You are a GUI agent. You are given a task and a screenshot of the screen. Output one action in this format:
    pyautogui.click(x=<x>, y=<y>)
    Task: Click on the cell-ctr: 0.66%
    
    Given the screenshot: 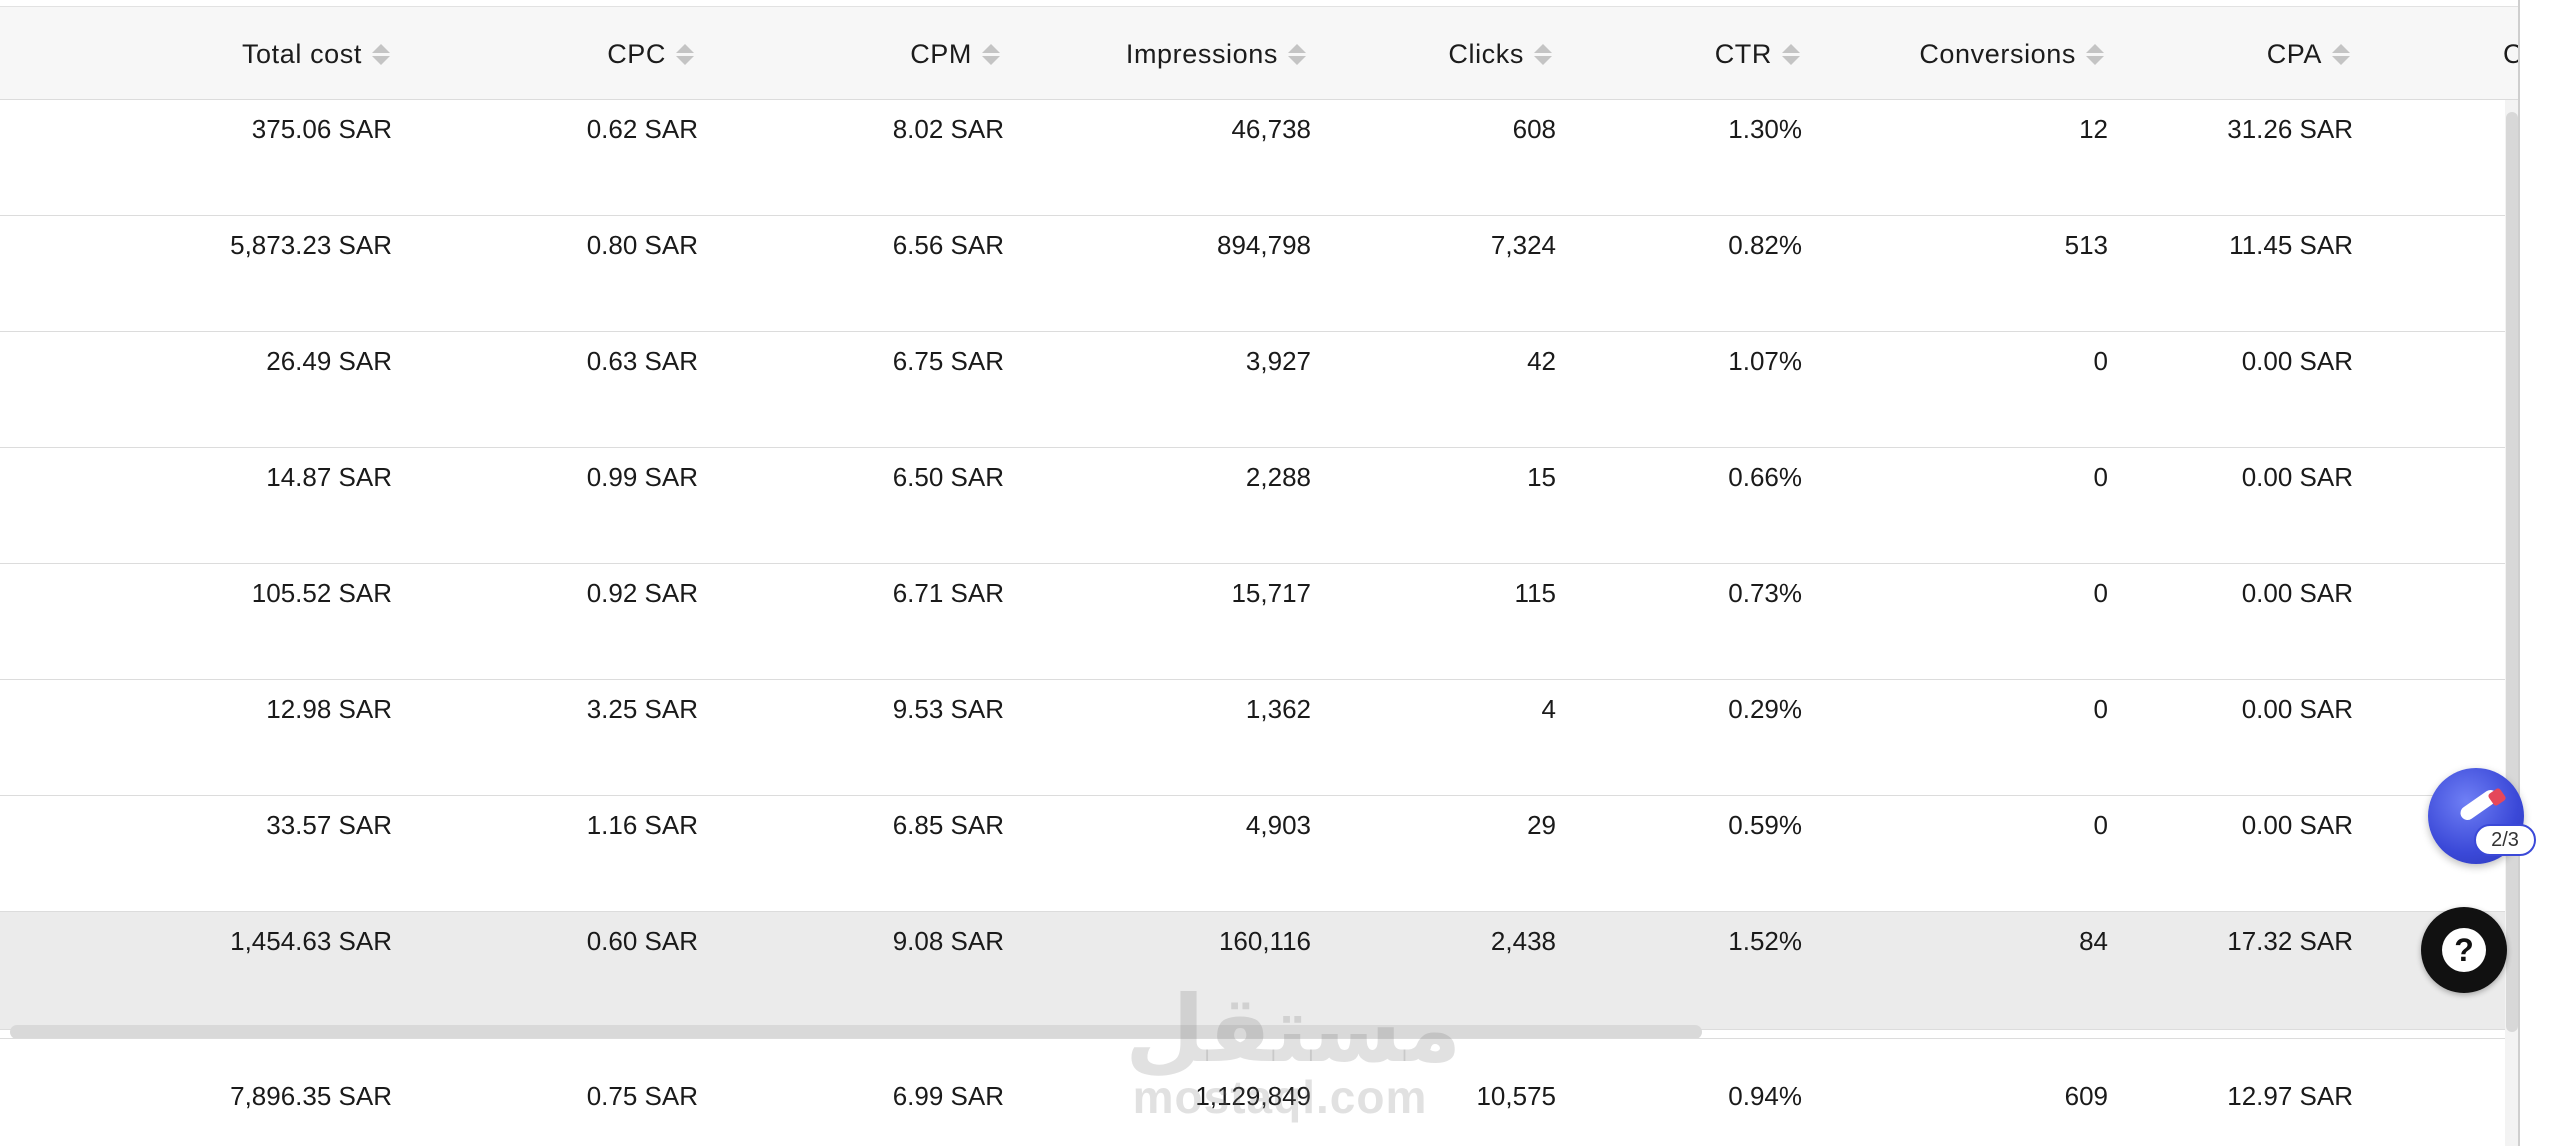 What is the action you would take?
    pyautogui.click(x=1765, y=477)
    